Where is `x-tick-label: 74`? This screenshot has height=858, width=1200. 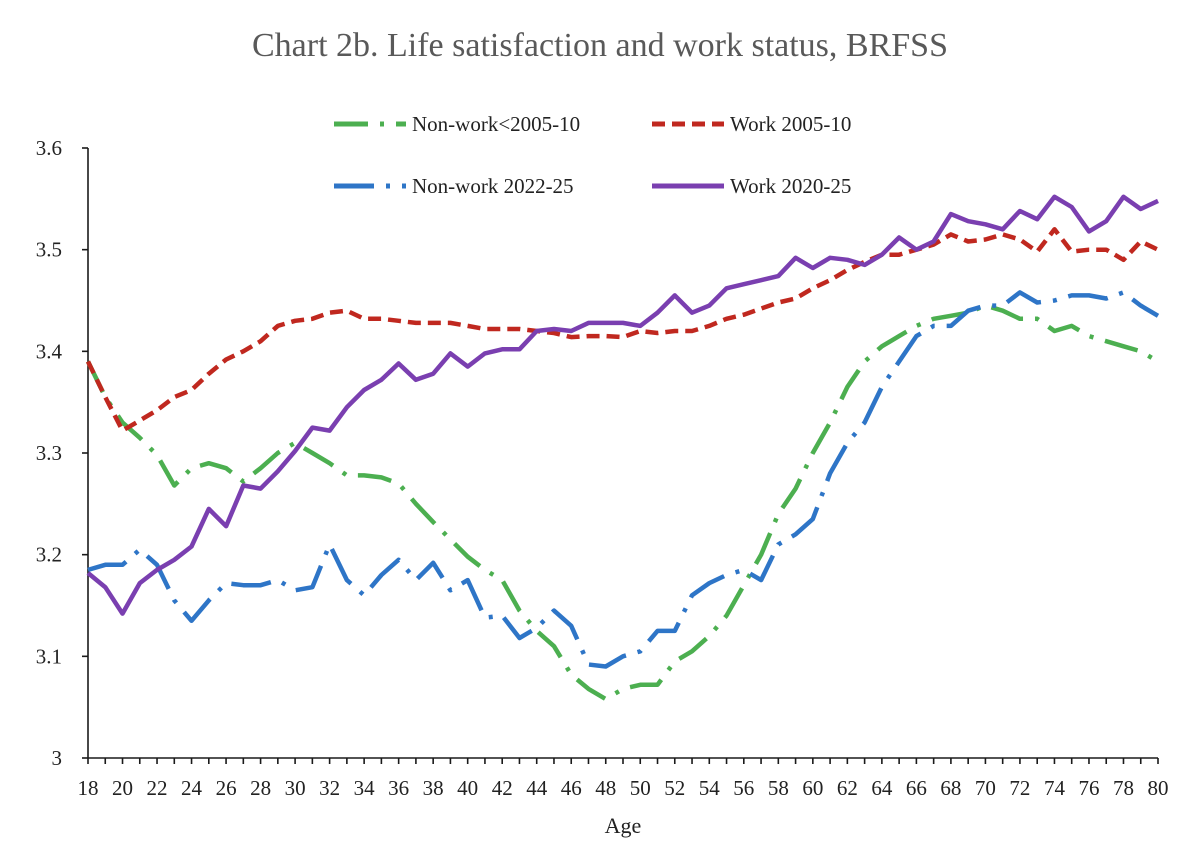
x-tick-label: 74 is located at coordinates (1055, 788).